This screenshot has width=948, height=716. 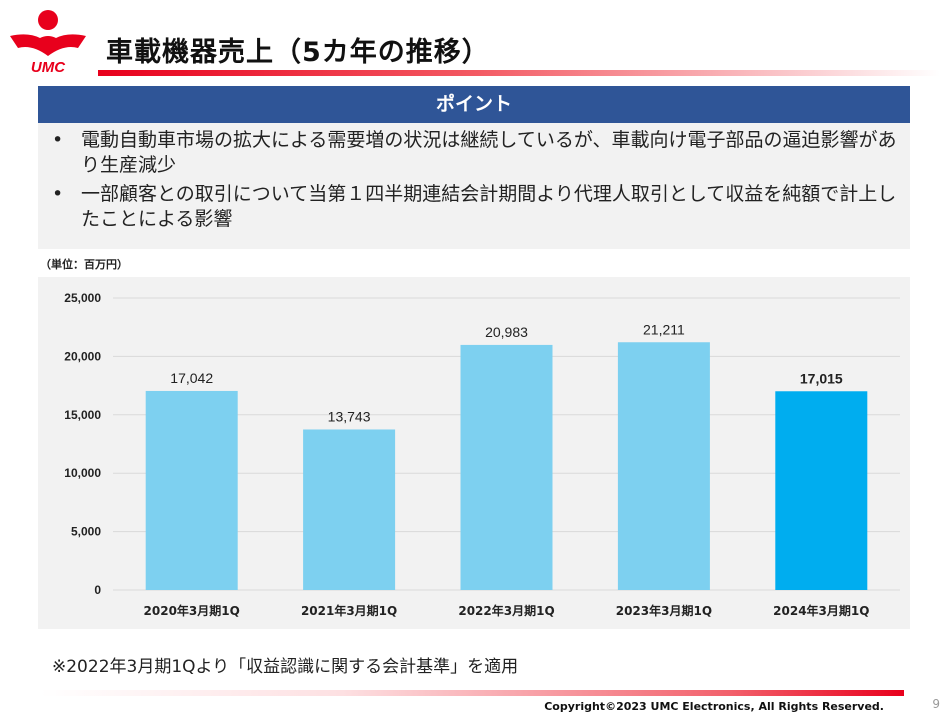 I want to click on y-tick-label: 10,000, so click(x=82, y=473).